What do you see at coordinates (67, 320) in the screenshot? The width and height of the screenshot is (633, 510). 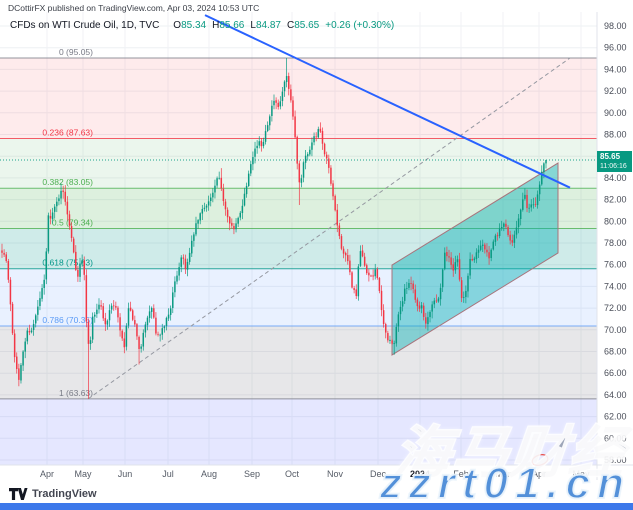 I see `fib-label: 0.786 (70.35)` at bounding box center [67, 320].